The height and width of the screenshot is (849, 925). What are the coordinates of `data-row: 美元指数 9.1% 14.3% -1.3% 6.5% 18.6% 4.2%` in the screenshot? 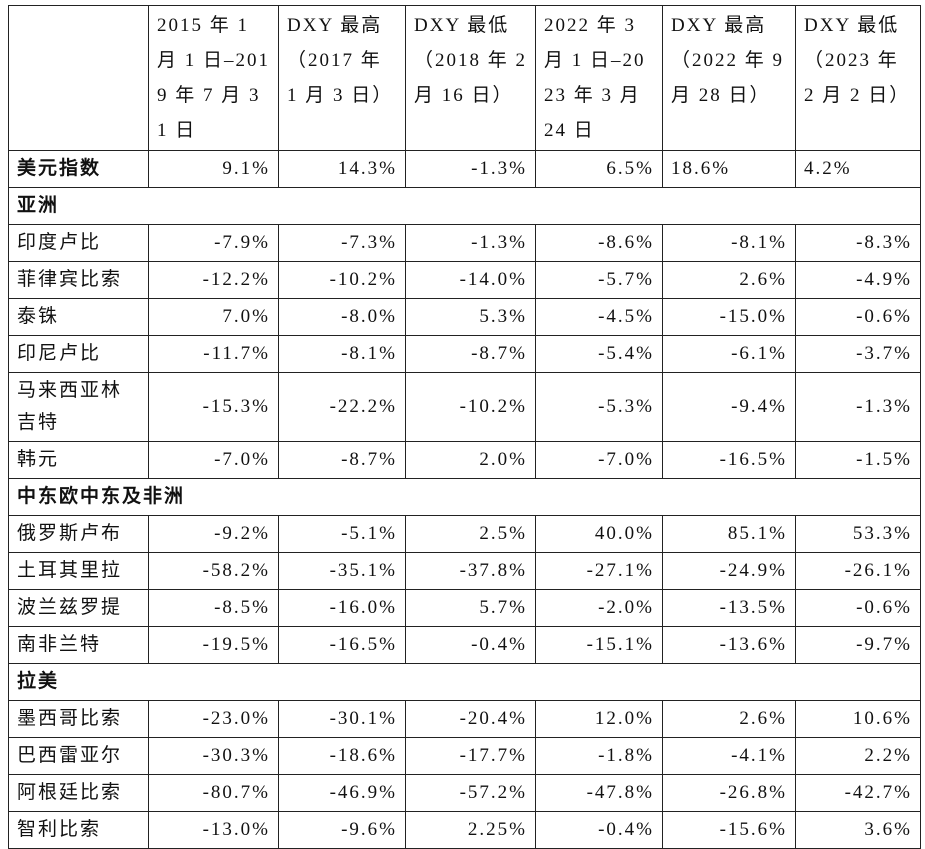 It's located at (464, 169).